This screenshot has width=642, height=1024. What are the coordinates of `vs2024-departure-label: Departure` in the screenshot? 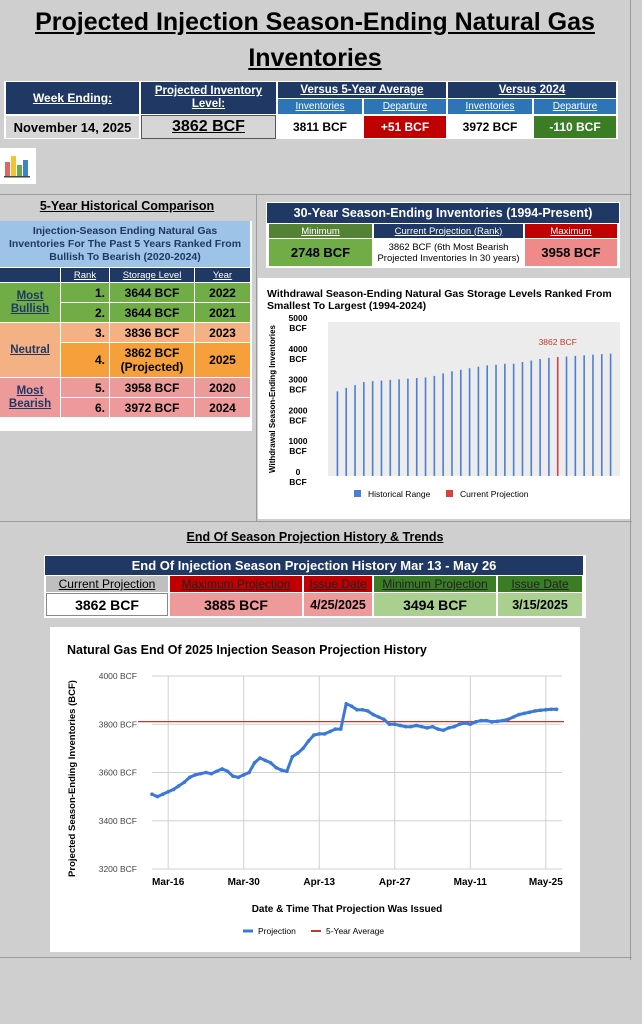 It's located at (575, 106).